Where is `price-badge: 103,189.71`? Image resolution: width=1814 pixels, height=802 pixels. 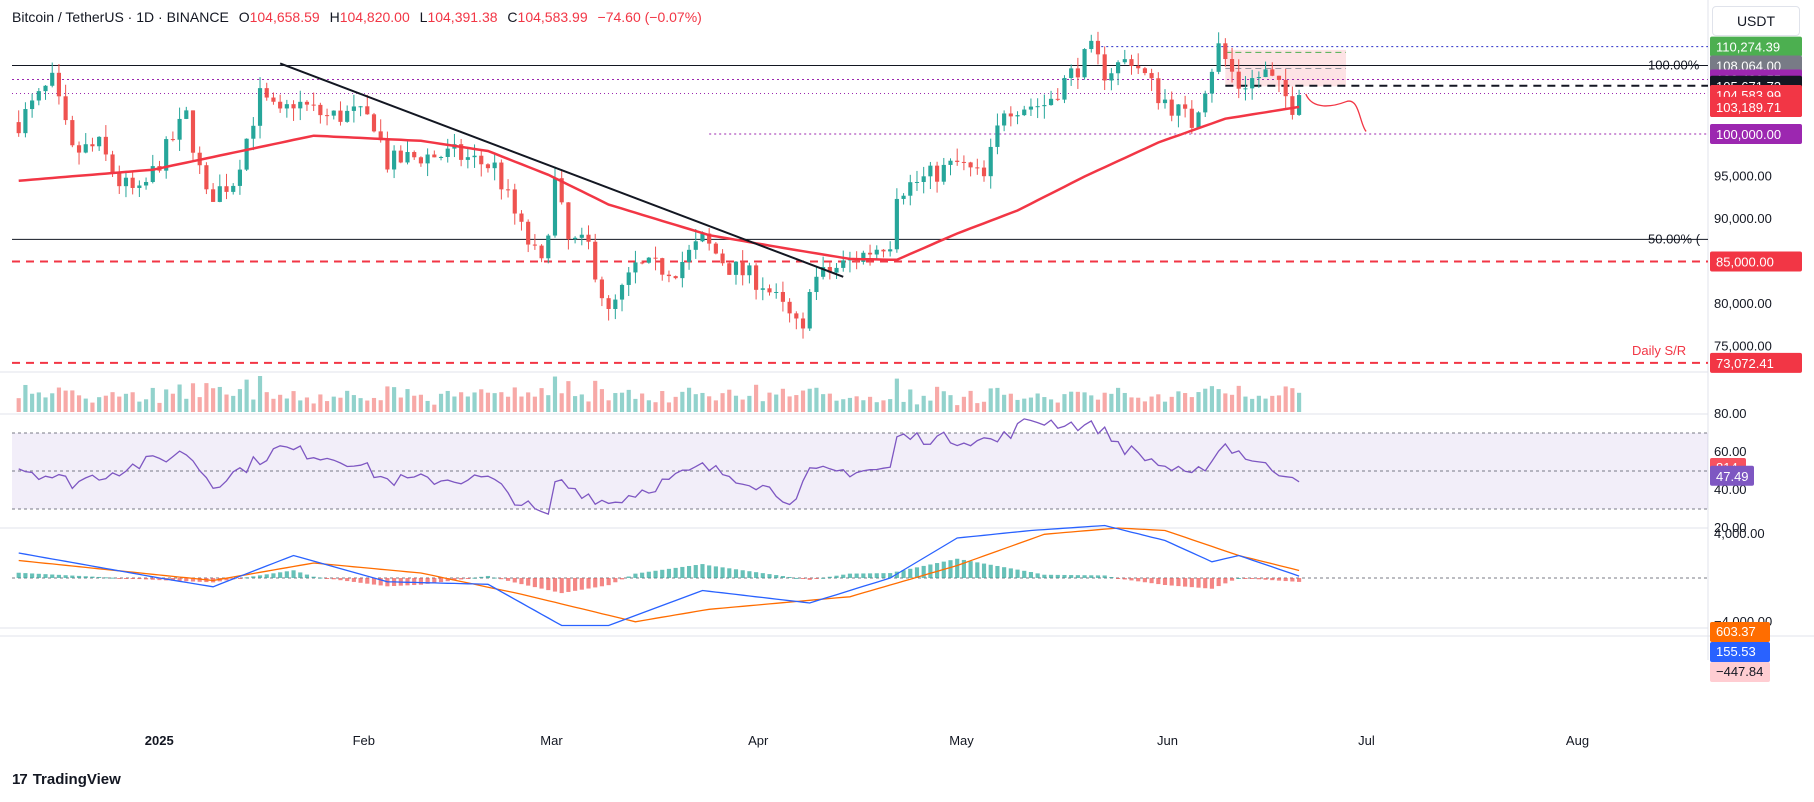
price-badge: 103,189.71 is located at coordinates (1756, 106).